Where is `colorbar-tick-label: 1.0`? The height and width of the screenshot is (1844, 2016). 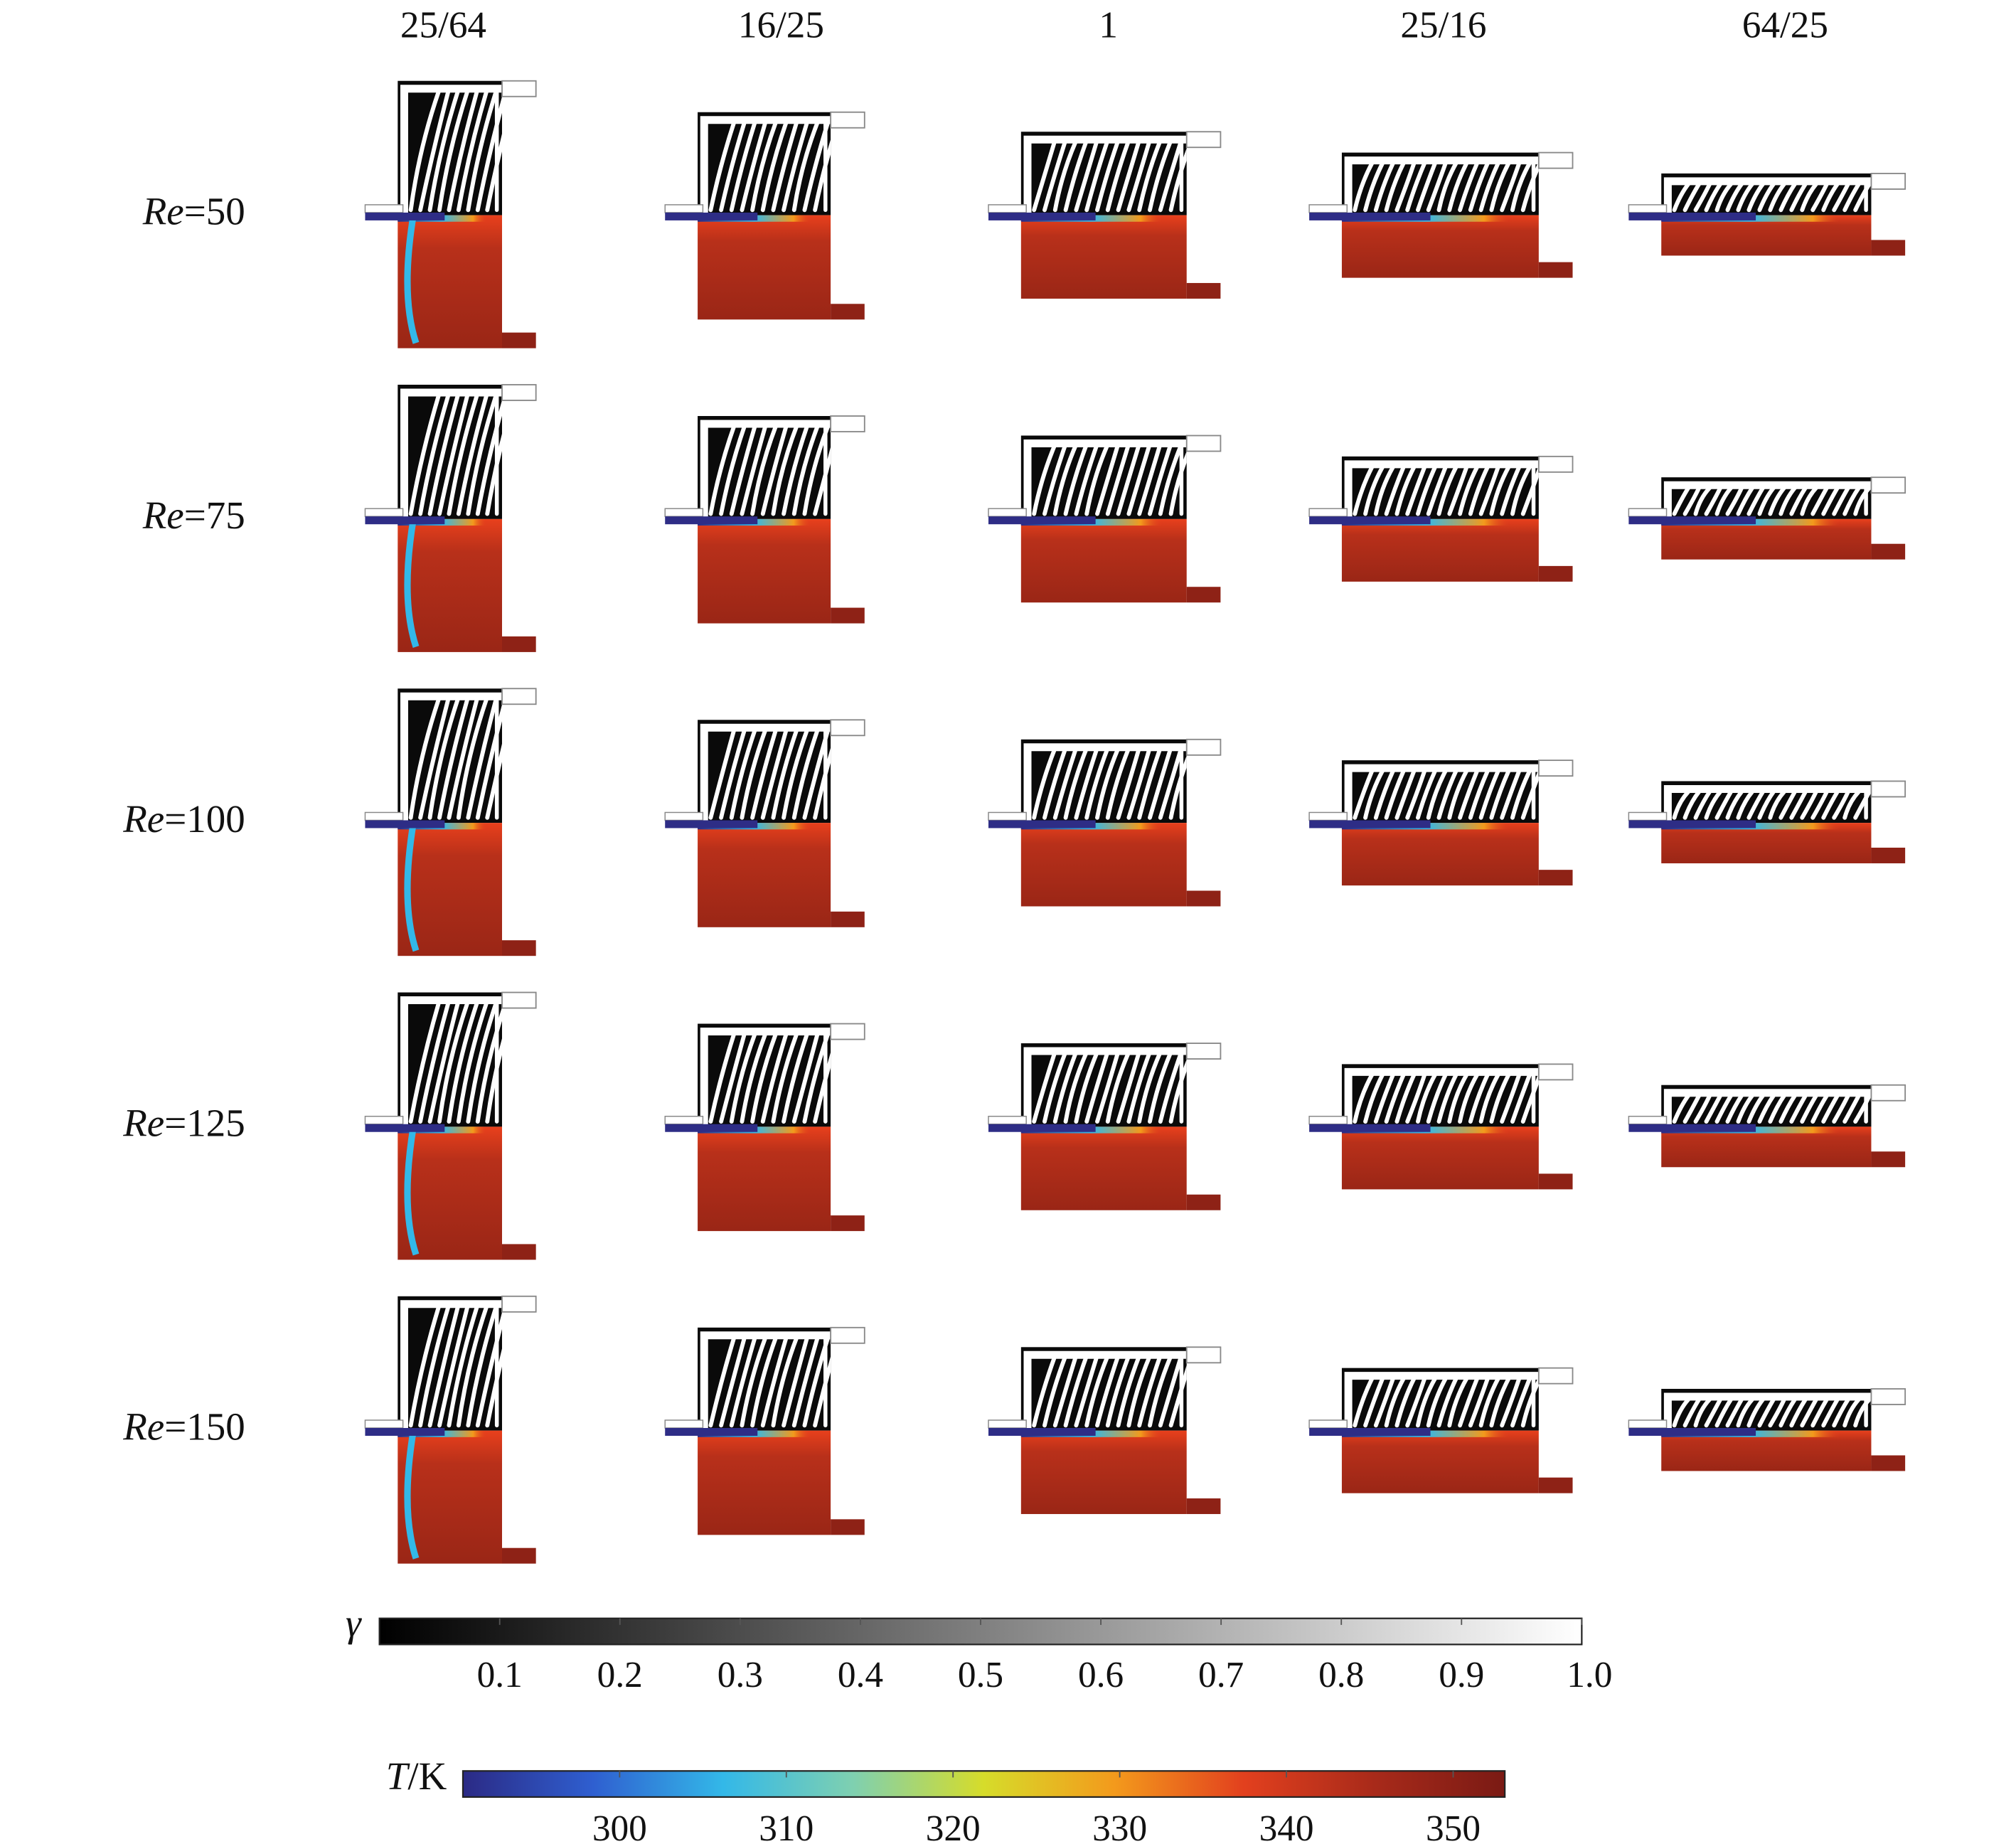
colorbar-tick-label: 1.0 is located at coordinates (1589, 1675).